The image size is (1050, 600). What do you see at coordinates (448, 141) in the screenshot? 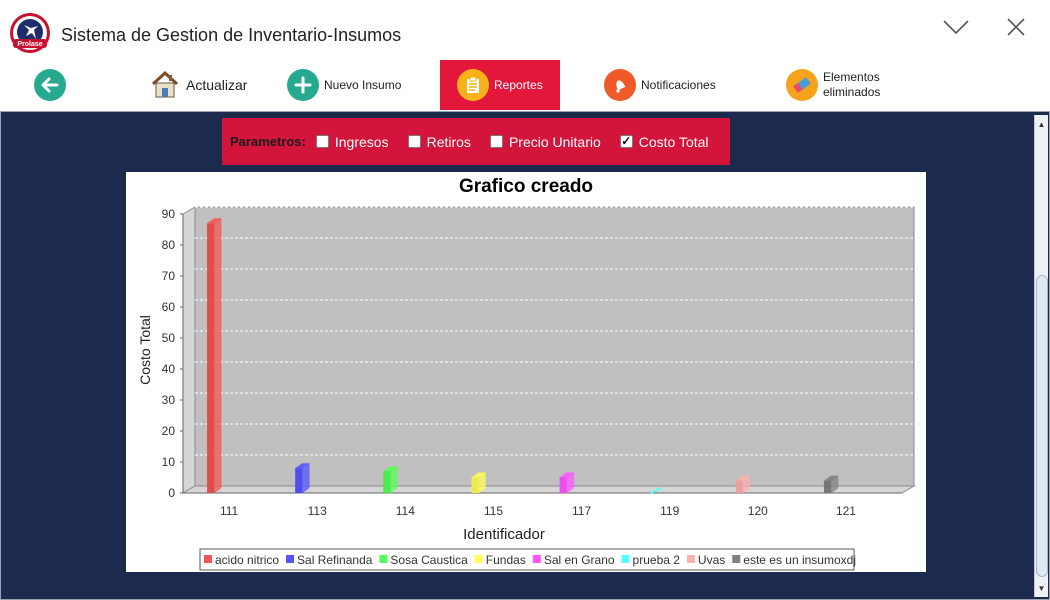
I see `checkbox-label: Retiros` at bounding box center [448, 141].